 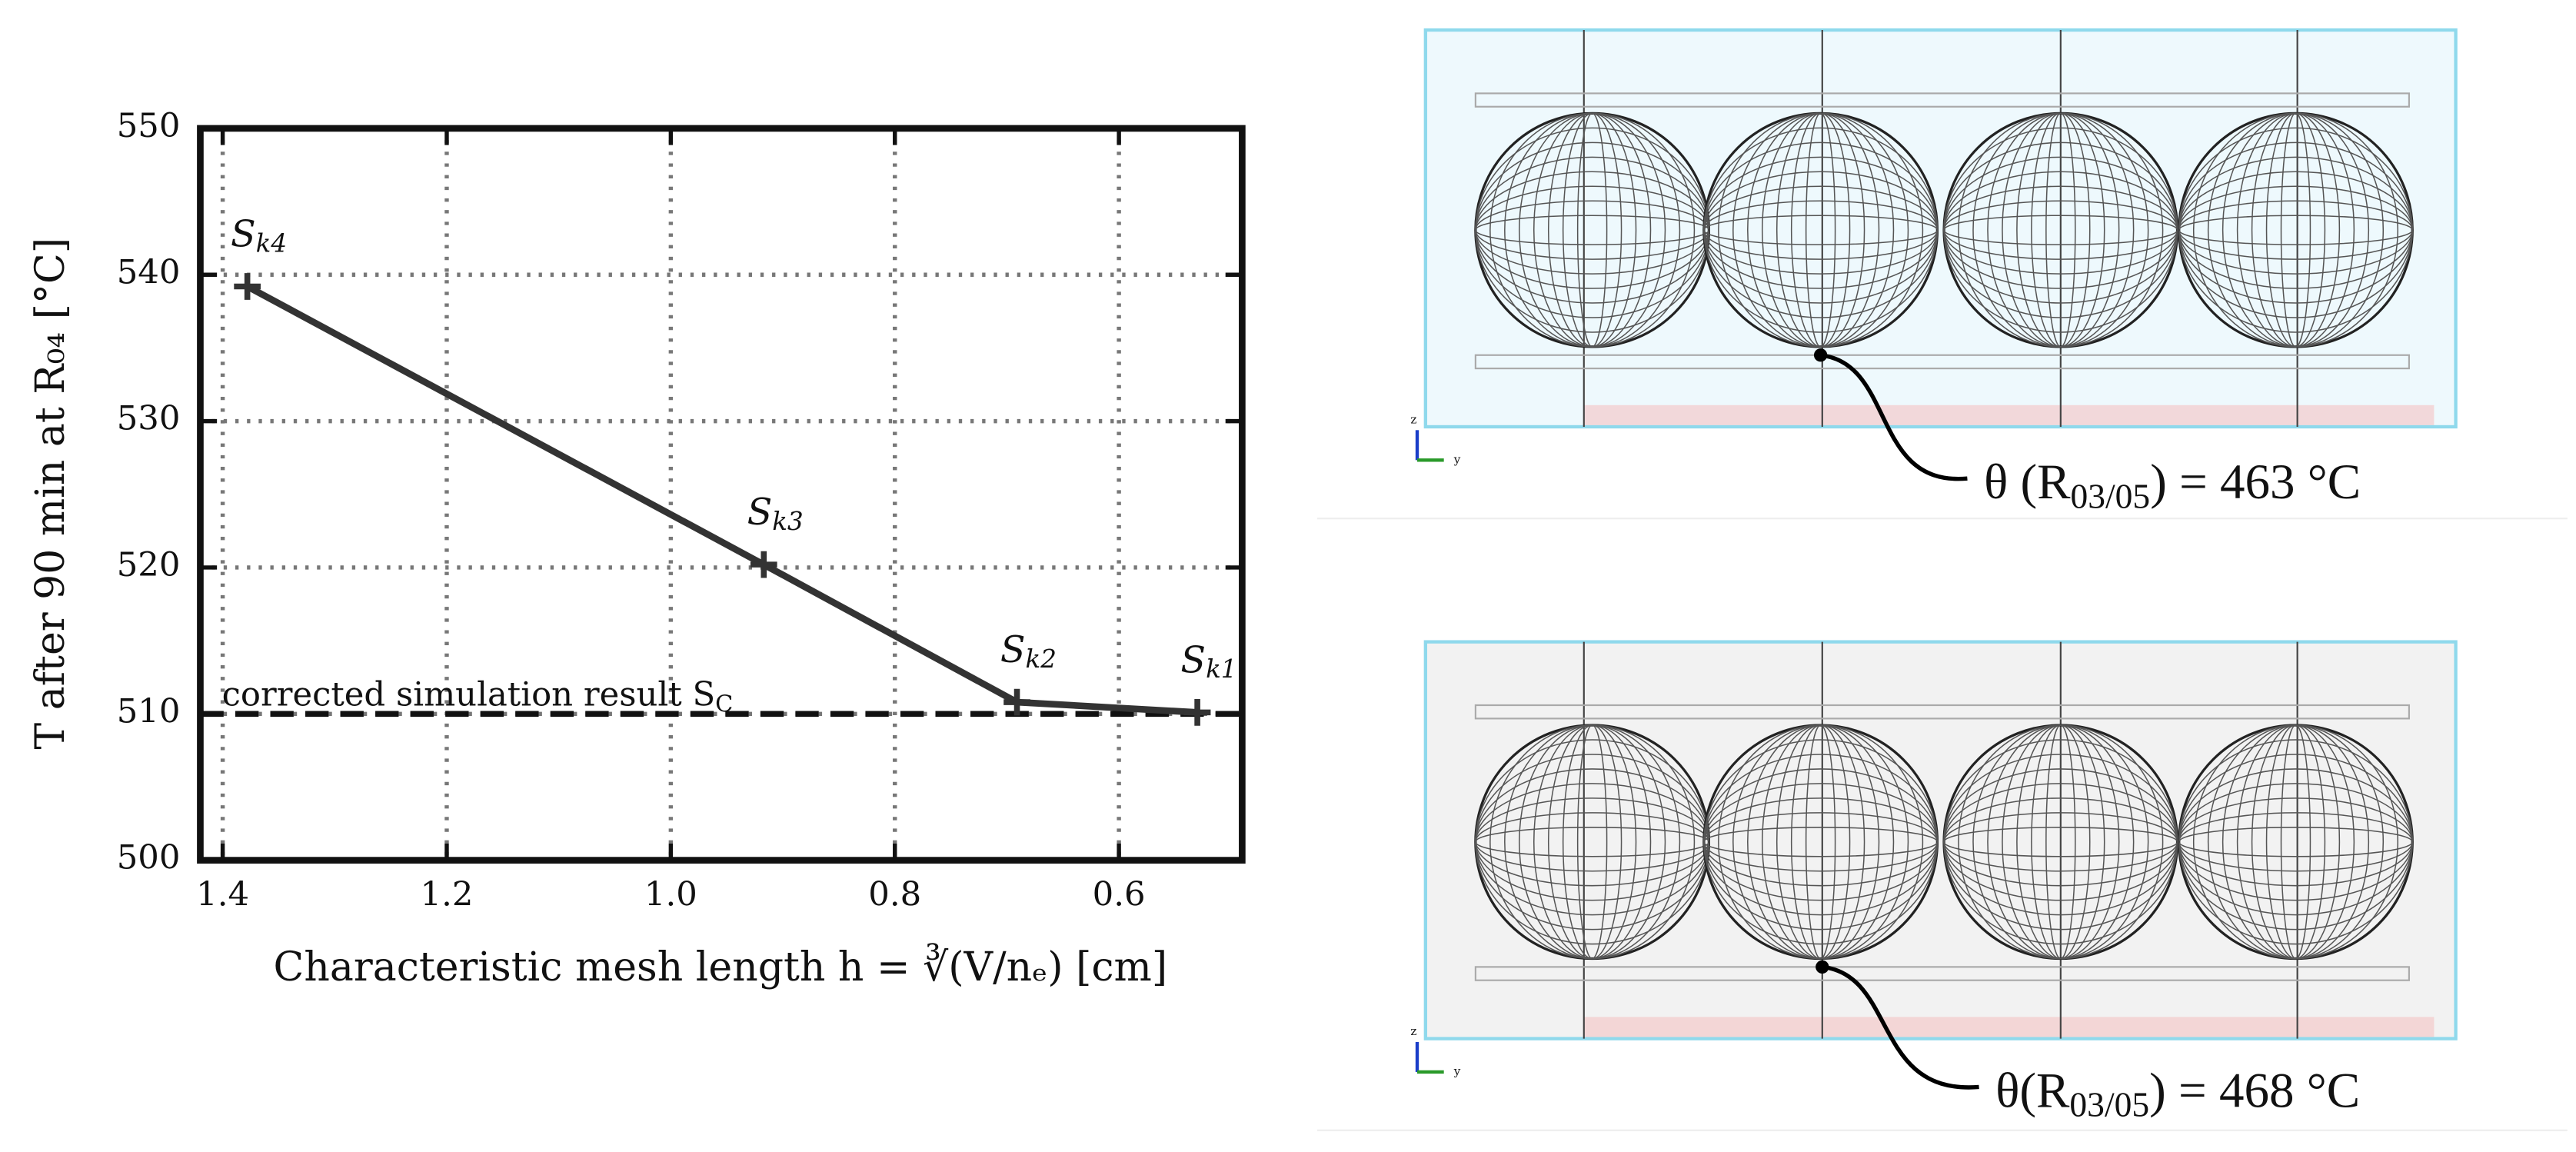 What do you see at coordinates (670, 894) in the screenshot?
I see `x-tick-label: 1.0` at bounding box center [670, 894].